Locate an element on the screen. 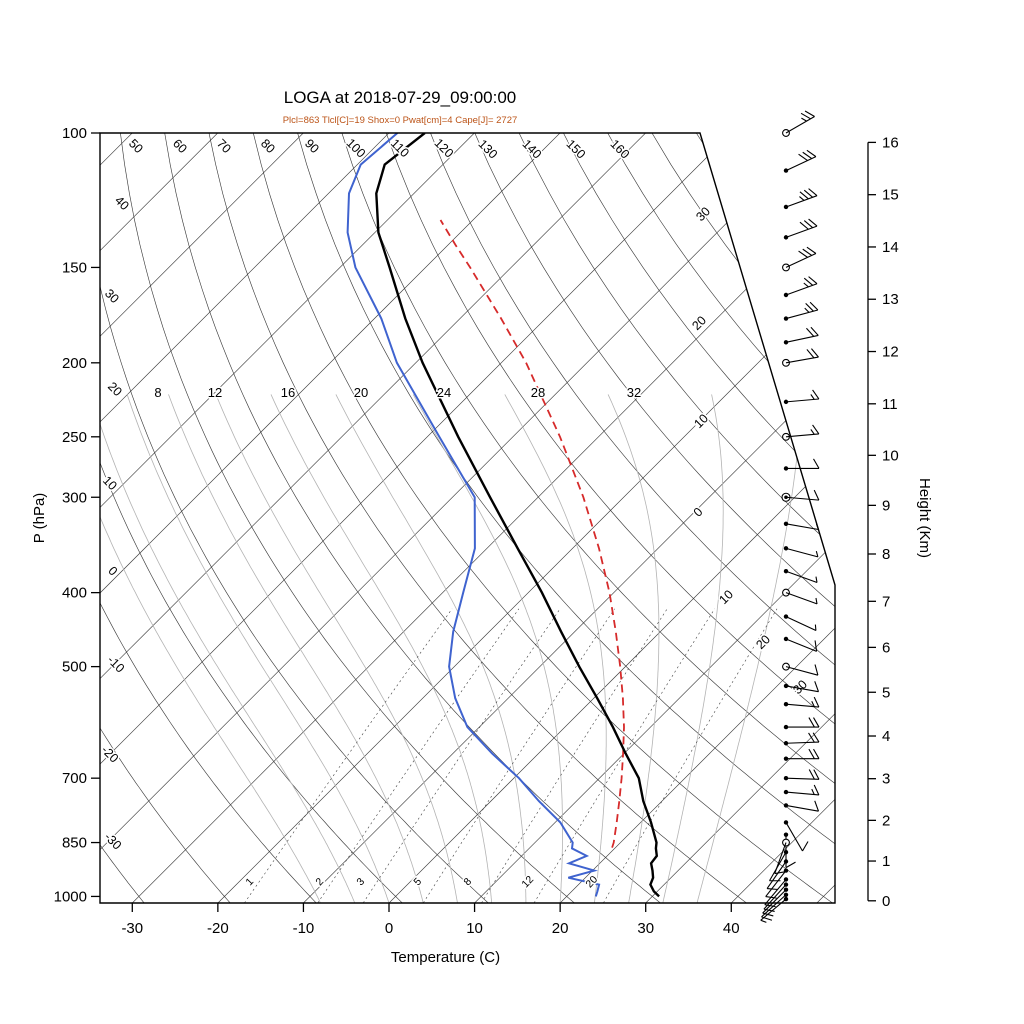 The width and height of the screenshot is (1024, 1024). svg-text: 13 is located at coordinates (890, 299).